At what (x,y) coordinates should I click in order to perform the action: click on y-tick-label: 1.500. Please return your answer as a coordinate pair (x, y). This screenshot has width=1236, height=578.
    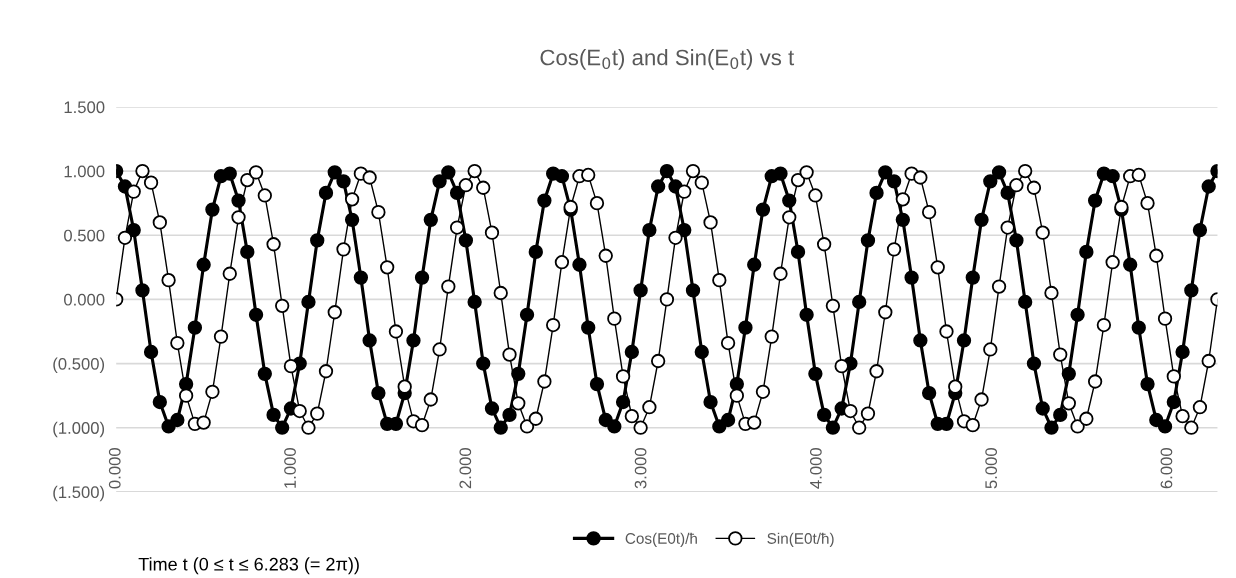
    Looking at the image, I should click on (84, 107).